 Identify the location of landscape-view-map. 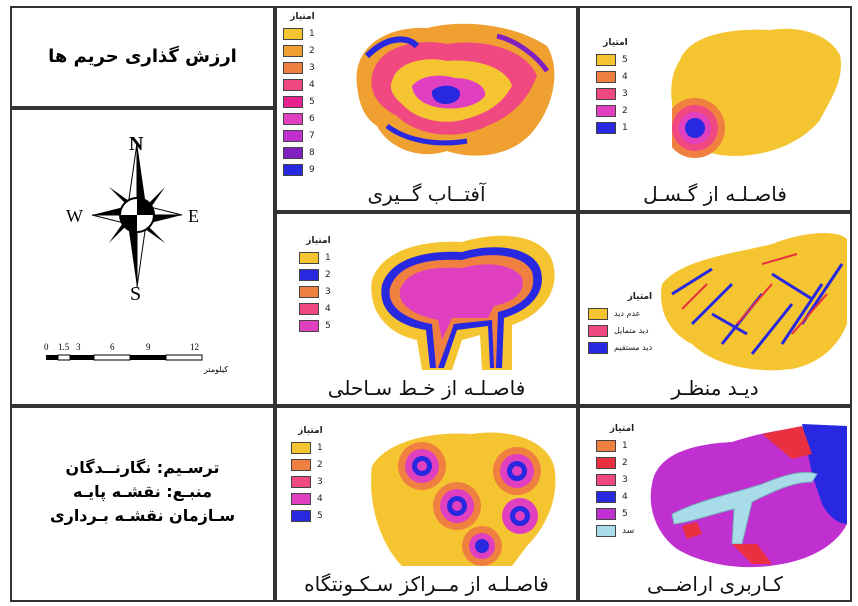
(754, 301).